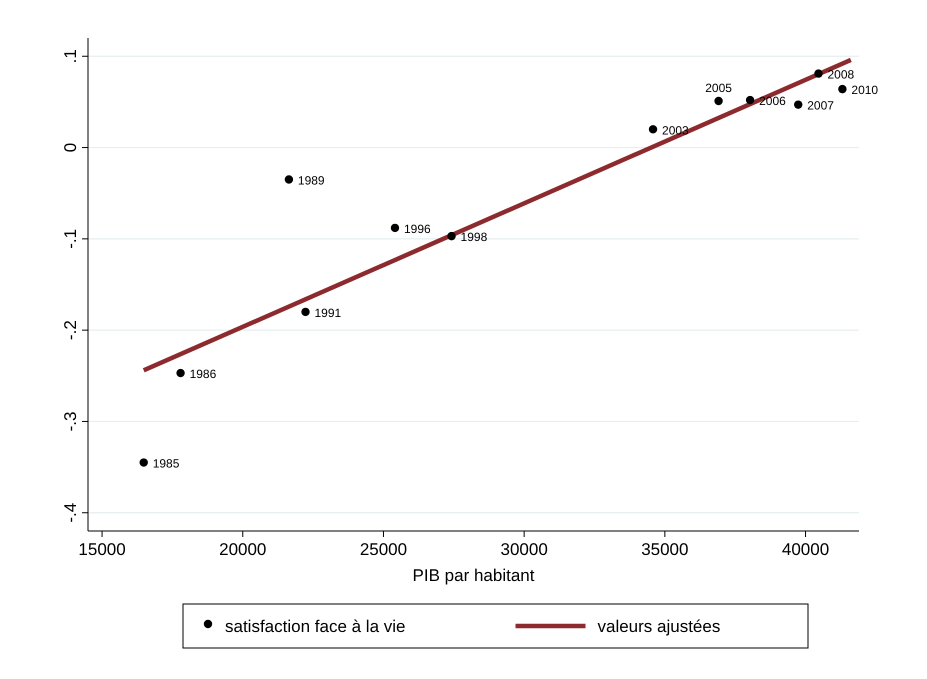  What do you see at coordinates (203, 374) in the screenshot?
I see `annotation: 1986` at bounding box center [203, 374].